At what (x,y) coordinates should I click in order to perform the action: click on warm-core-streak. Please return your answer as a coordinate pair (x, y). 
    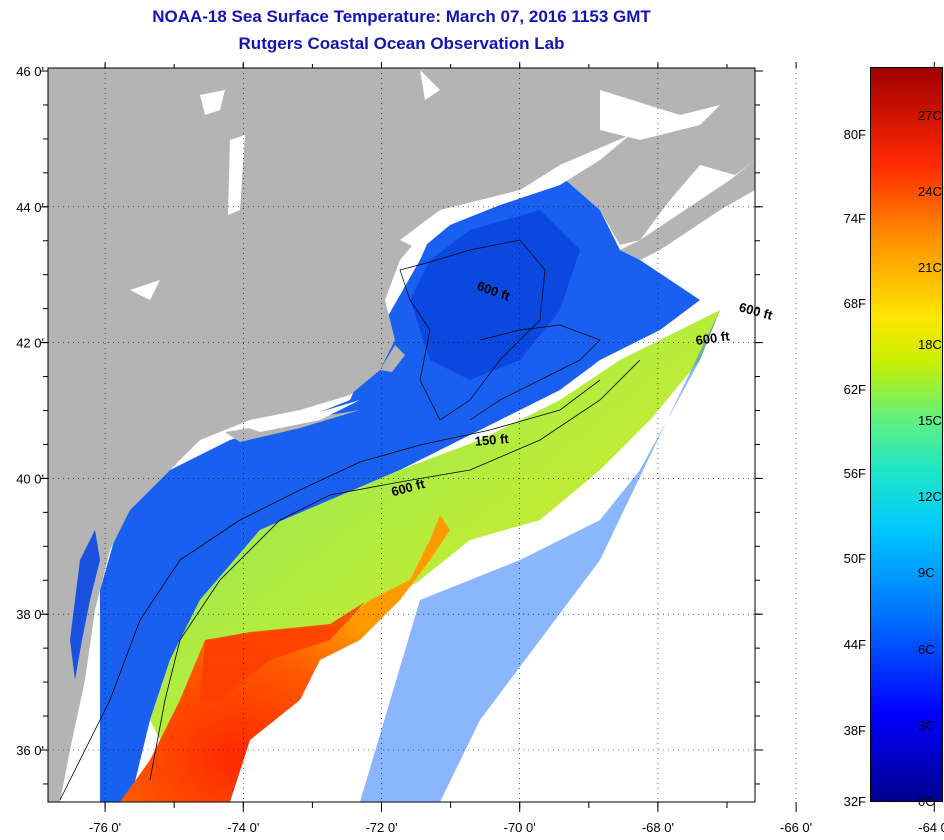
    Looking at the image, I should click on (282, 651).